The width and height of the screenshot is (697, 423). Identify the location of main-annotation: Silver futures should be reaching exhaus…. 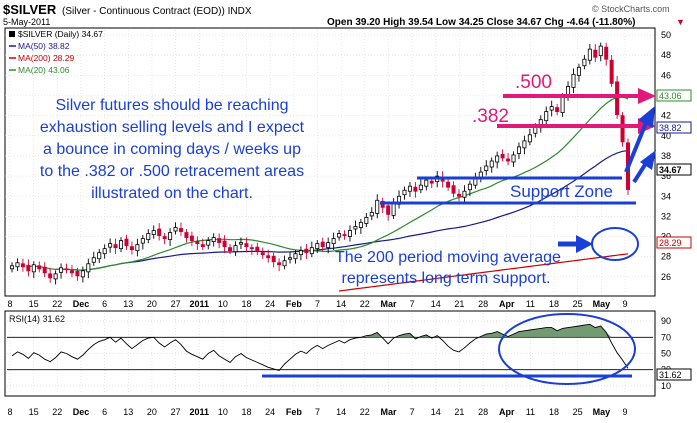
(172, 149).